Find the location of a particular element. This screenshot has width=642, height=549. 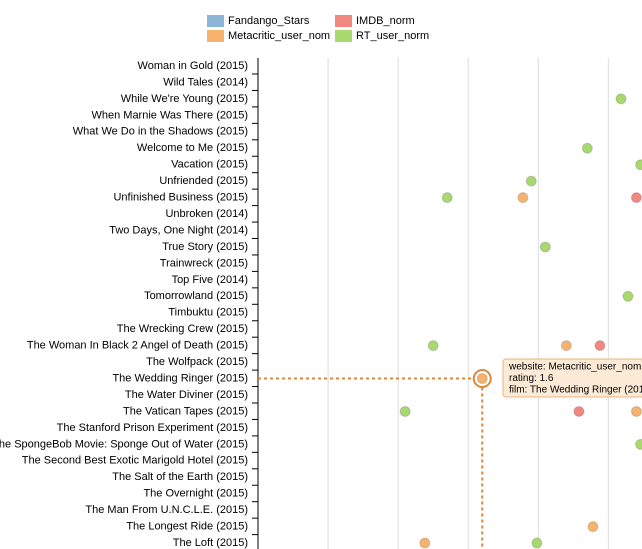

highlight-ring is located at coordinates (482, 379).